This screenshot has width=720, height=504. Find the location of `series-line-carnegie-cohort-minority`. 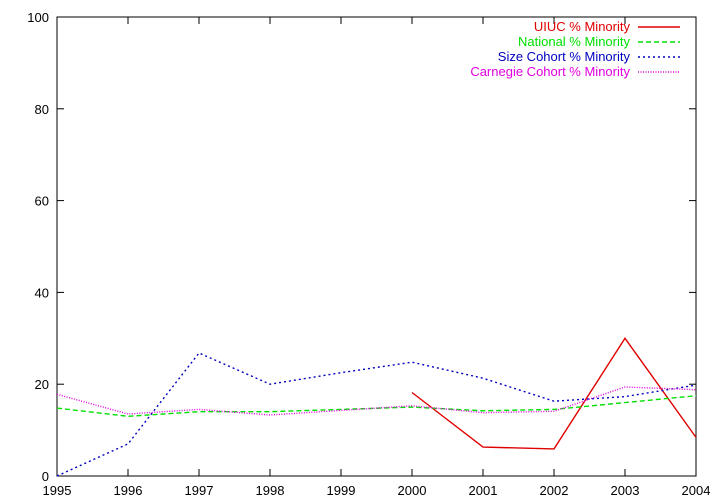

series-line-carnegie-cohort-minority is located at coordinates (376, 401).